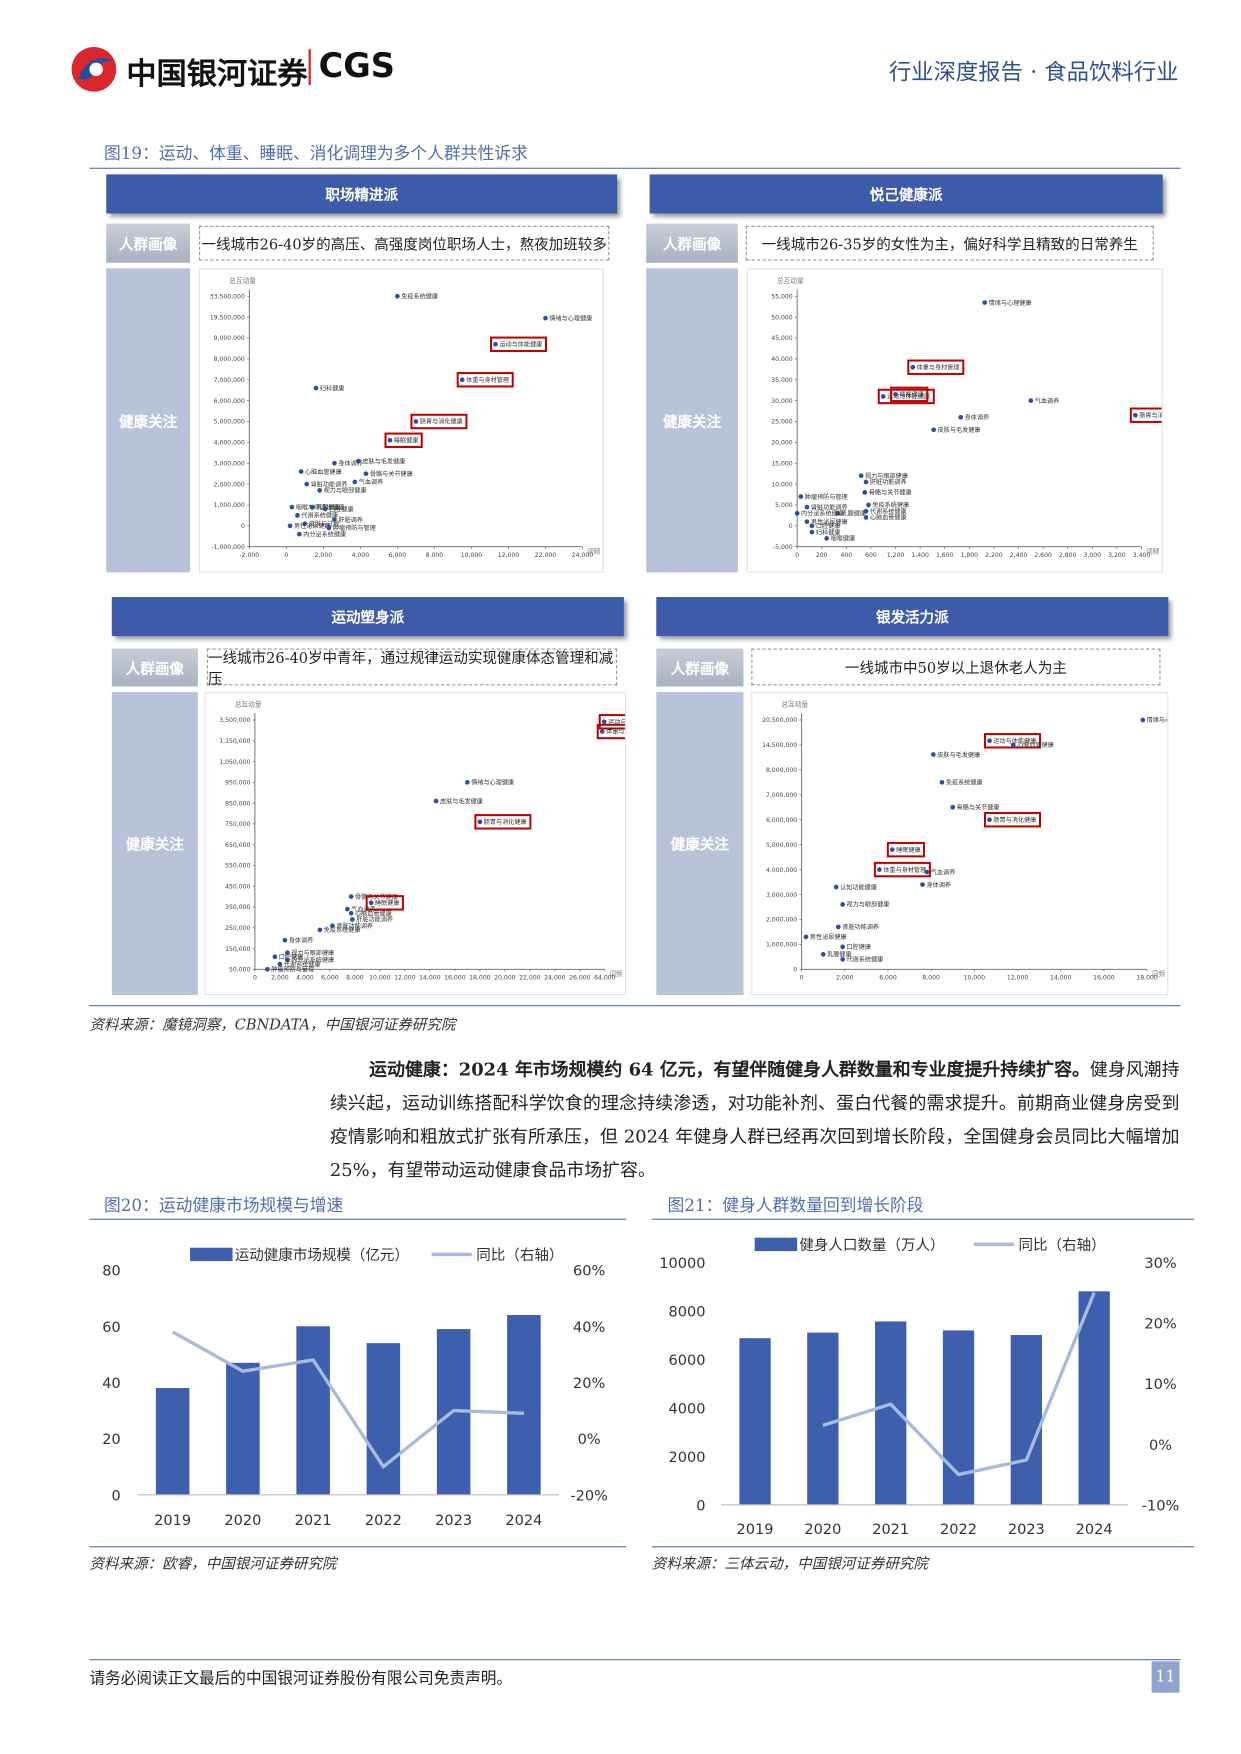 Image resolution: width=1241 pixels, height=1754 pixels. I want to click on legend-label: 同比（右轴）, so click(519, 1255).